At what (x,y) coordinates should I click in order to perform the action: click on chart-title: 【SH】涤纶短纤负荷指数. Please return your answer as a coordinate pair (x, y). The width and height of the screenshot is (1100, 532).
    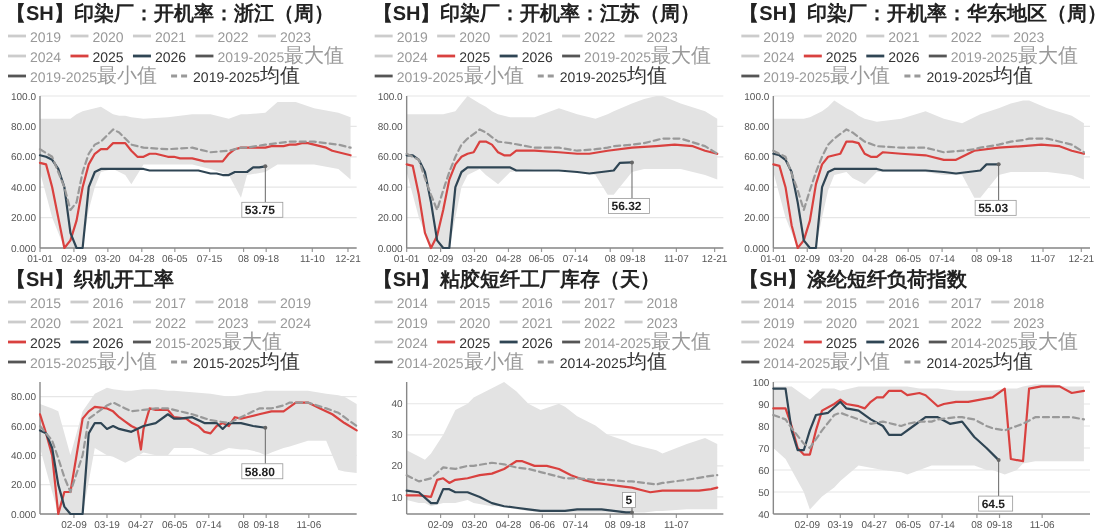
    Looking at the image, I should click on (854, 280).